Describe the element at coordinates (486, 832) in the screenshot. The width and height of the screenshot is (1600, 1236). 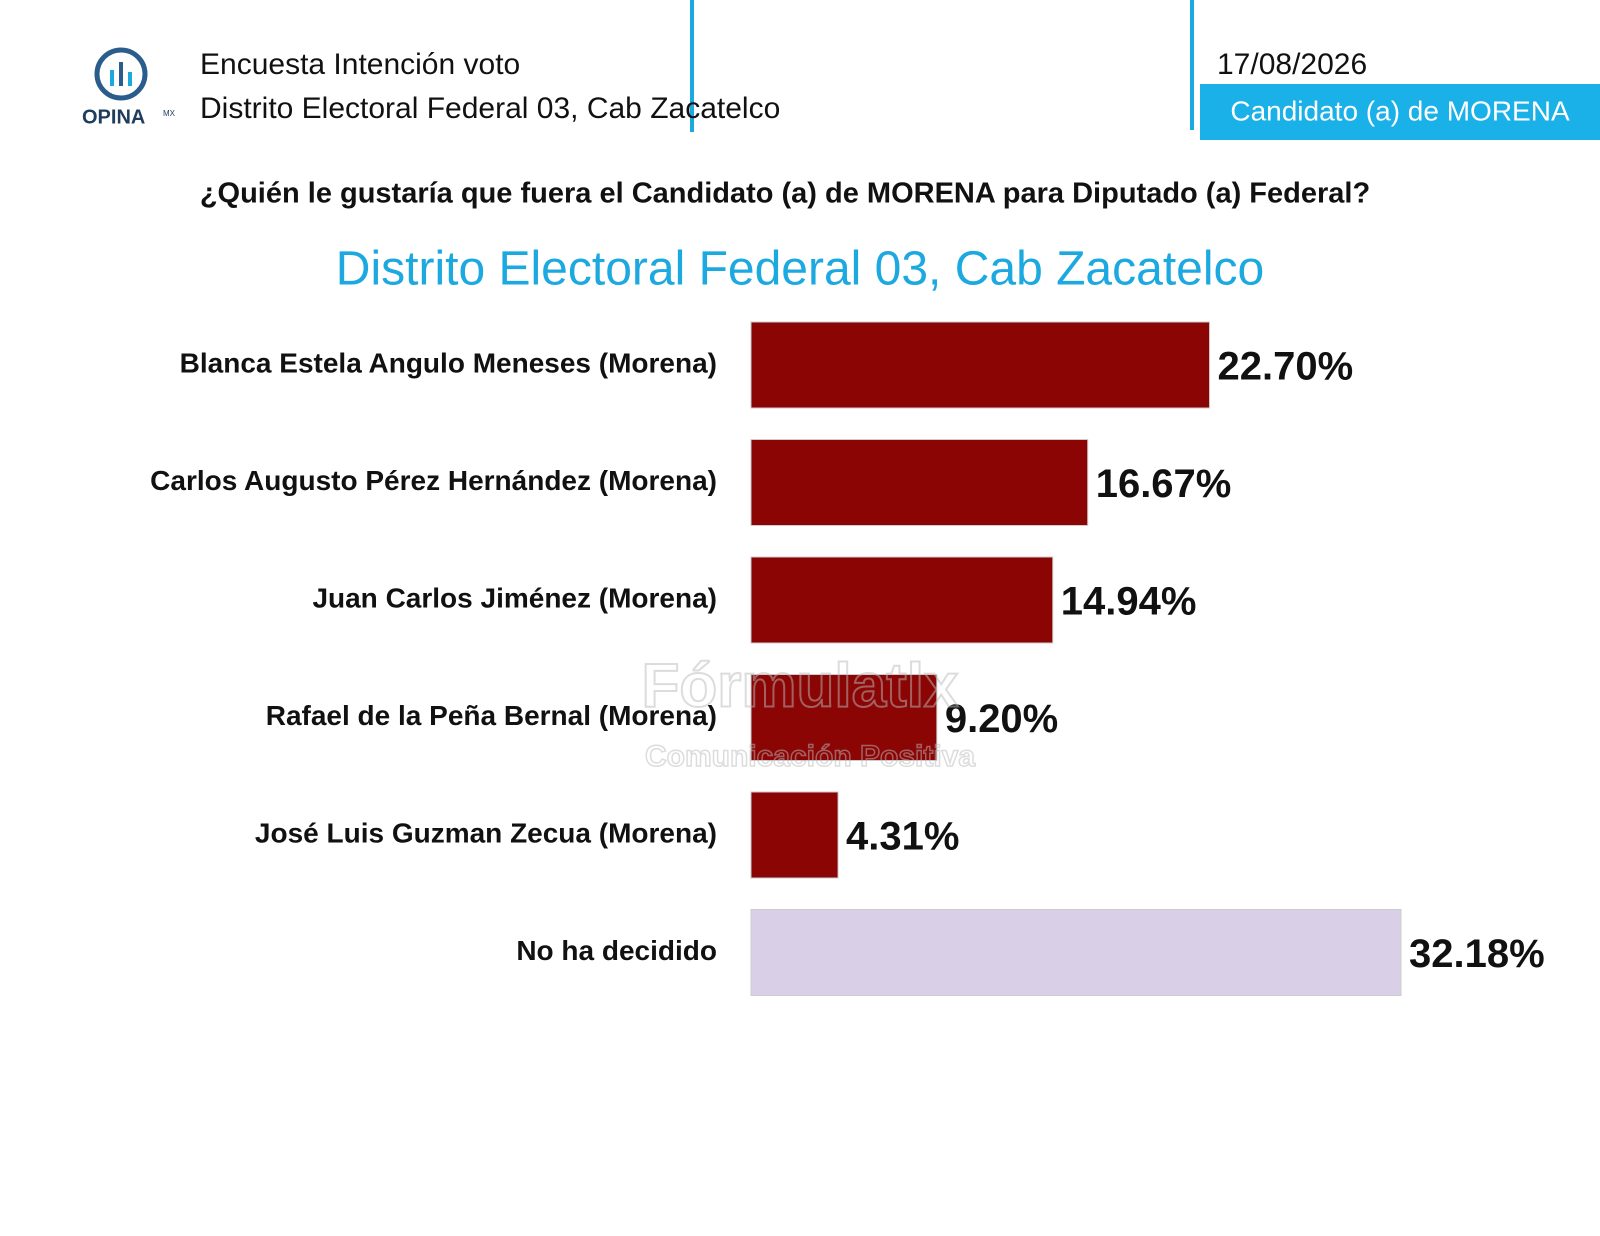
I see `category-label: José Luis Guzman Zecua (Morena)` at that location.